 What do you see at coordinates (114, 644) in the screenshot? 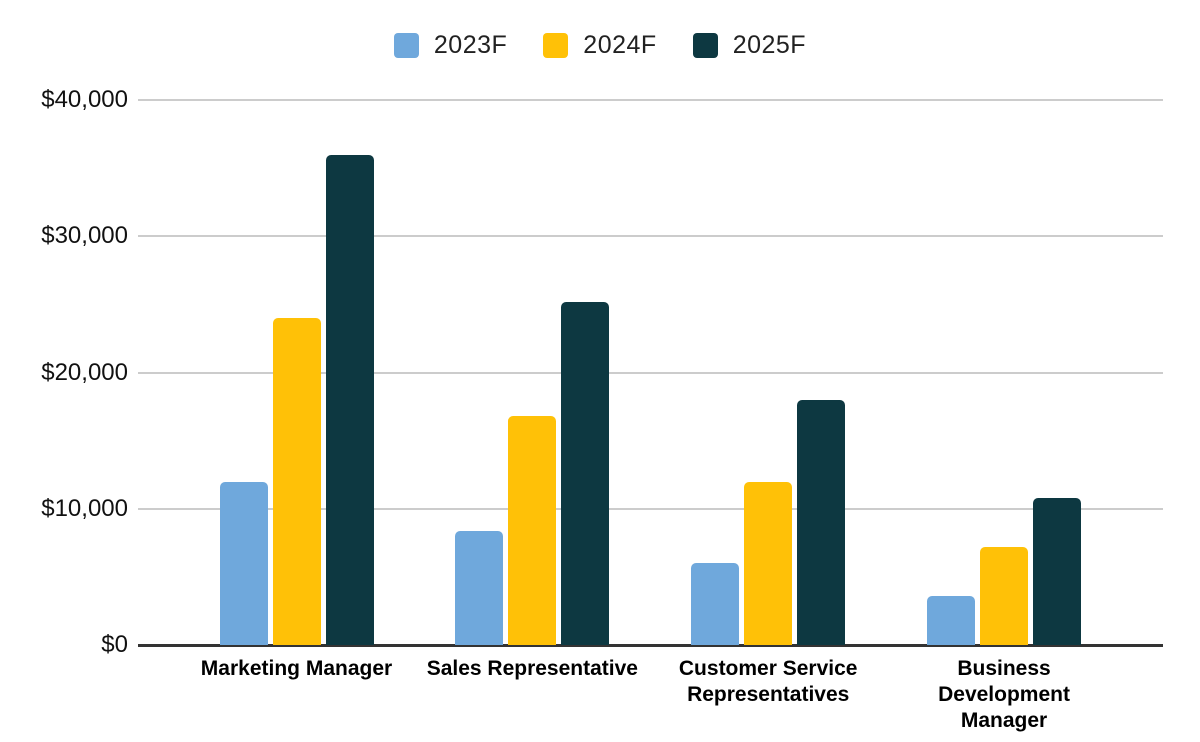
I see `y-tick-label: $0` at bounding box center [114, 644].